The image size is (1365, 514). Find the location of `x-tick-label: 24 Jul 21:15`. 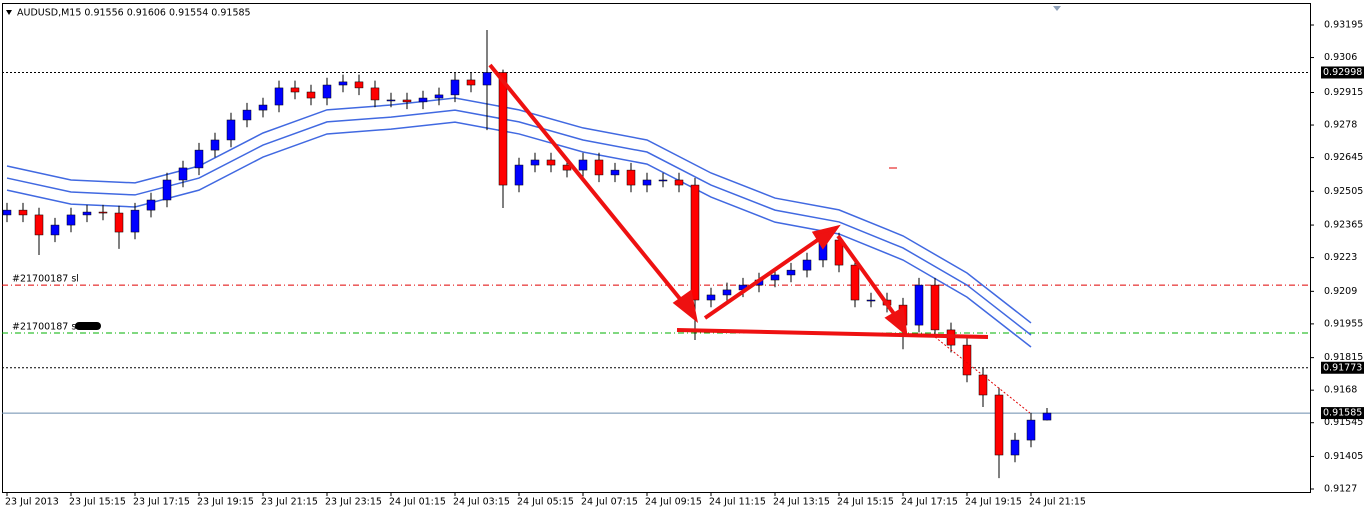

x-tick-label: 24 Jul 21:15 is located at coordinates (1057, 502).